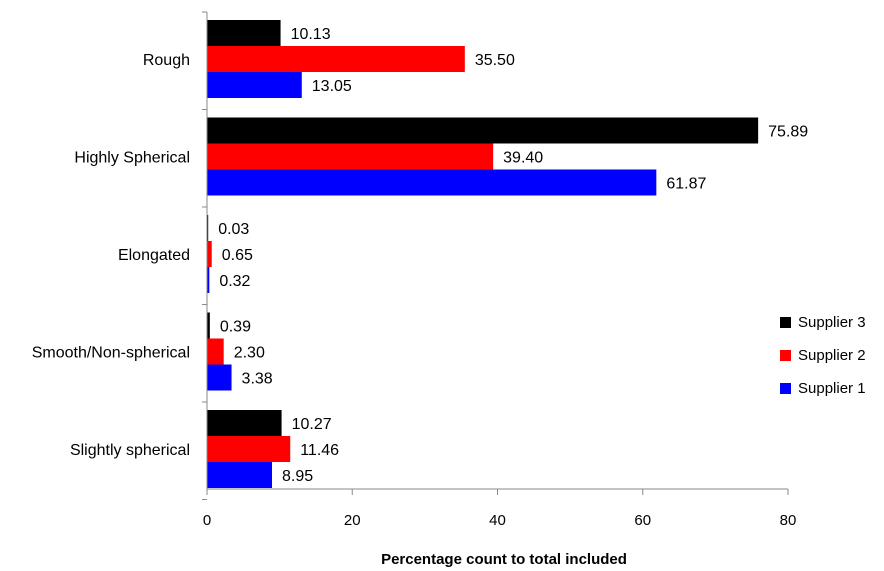 This screenshot has width=884, height=571. I want to click on value-label-supplier-1-elongated: 0.32, so click(234, 281).